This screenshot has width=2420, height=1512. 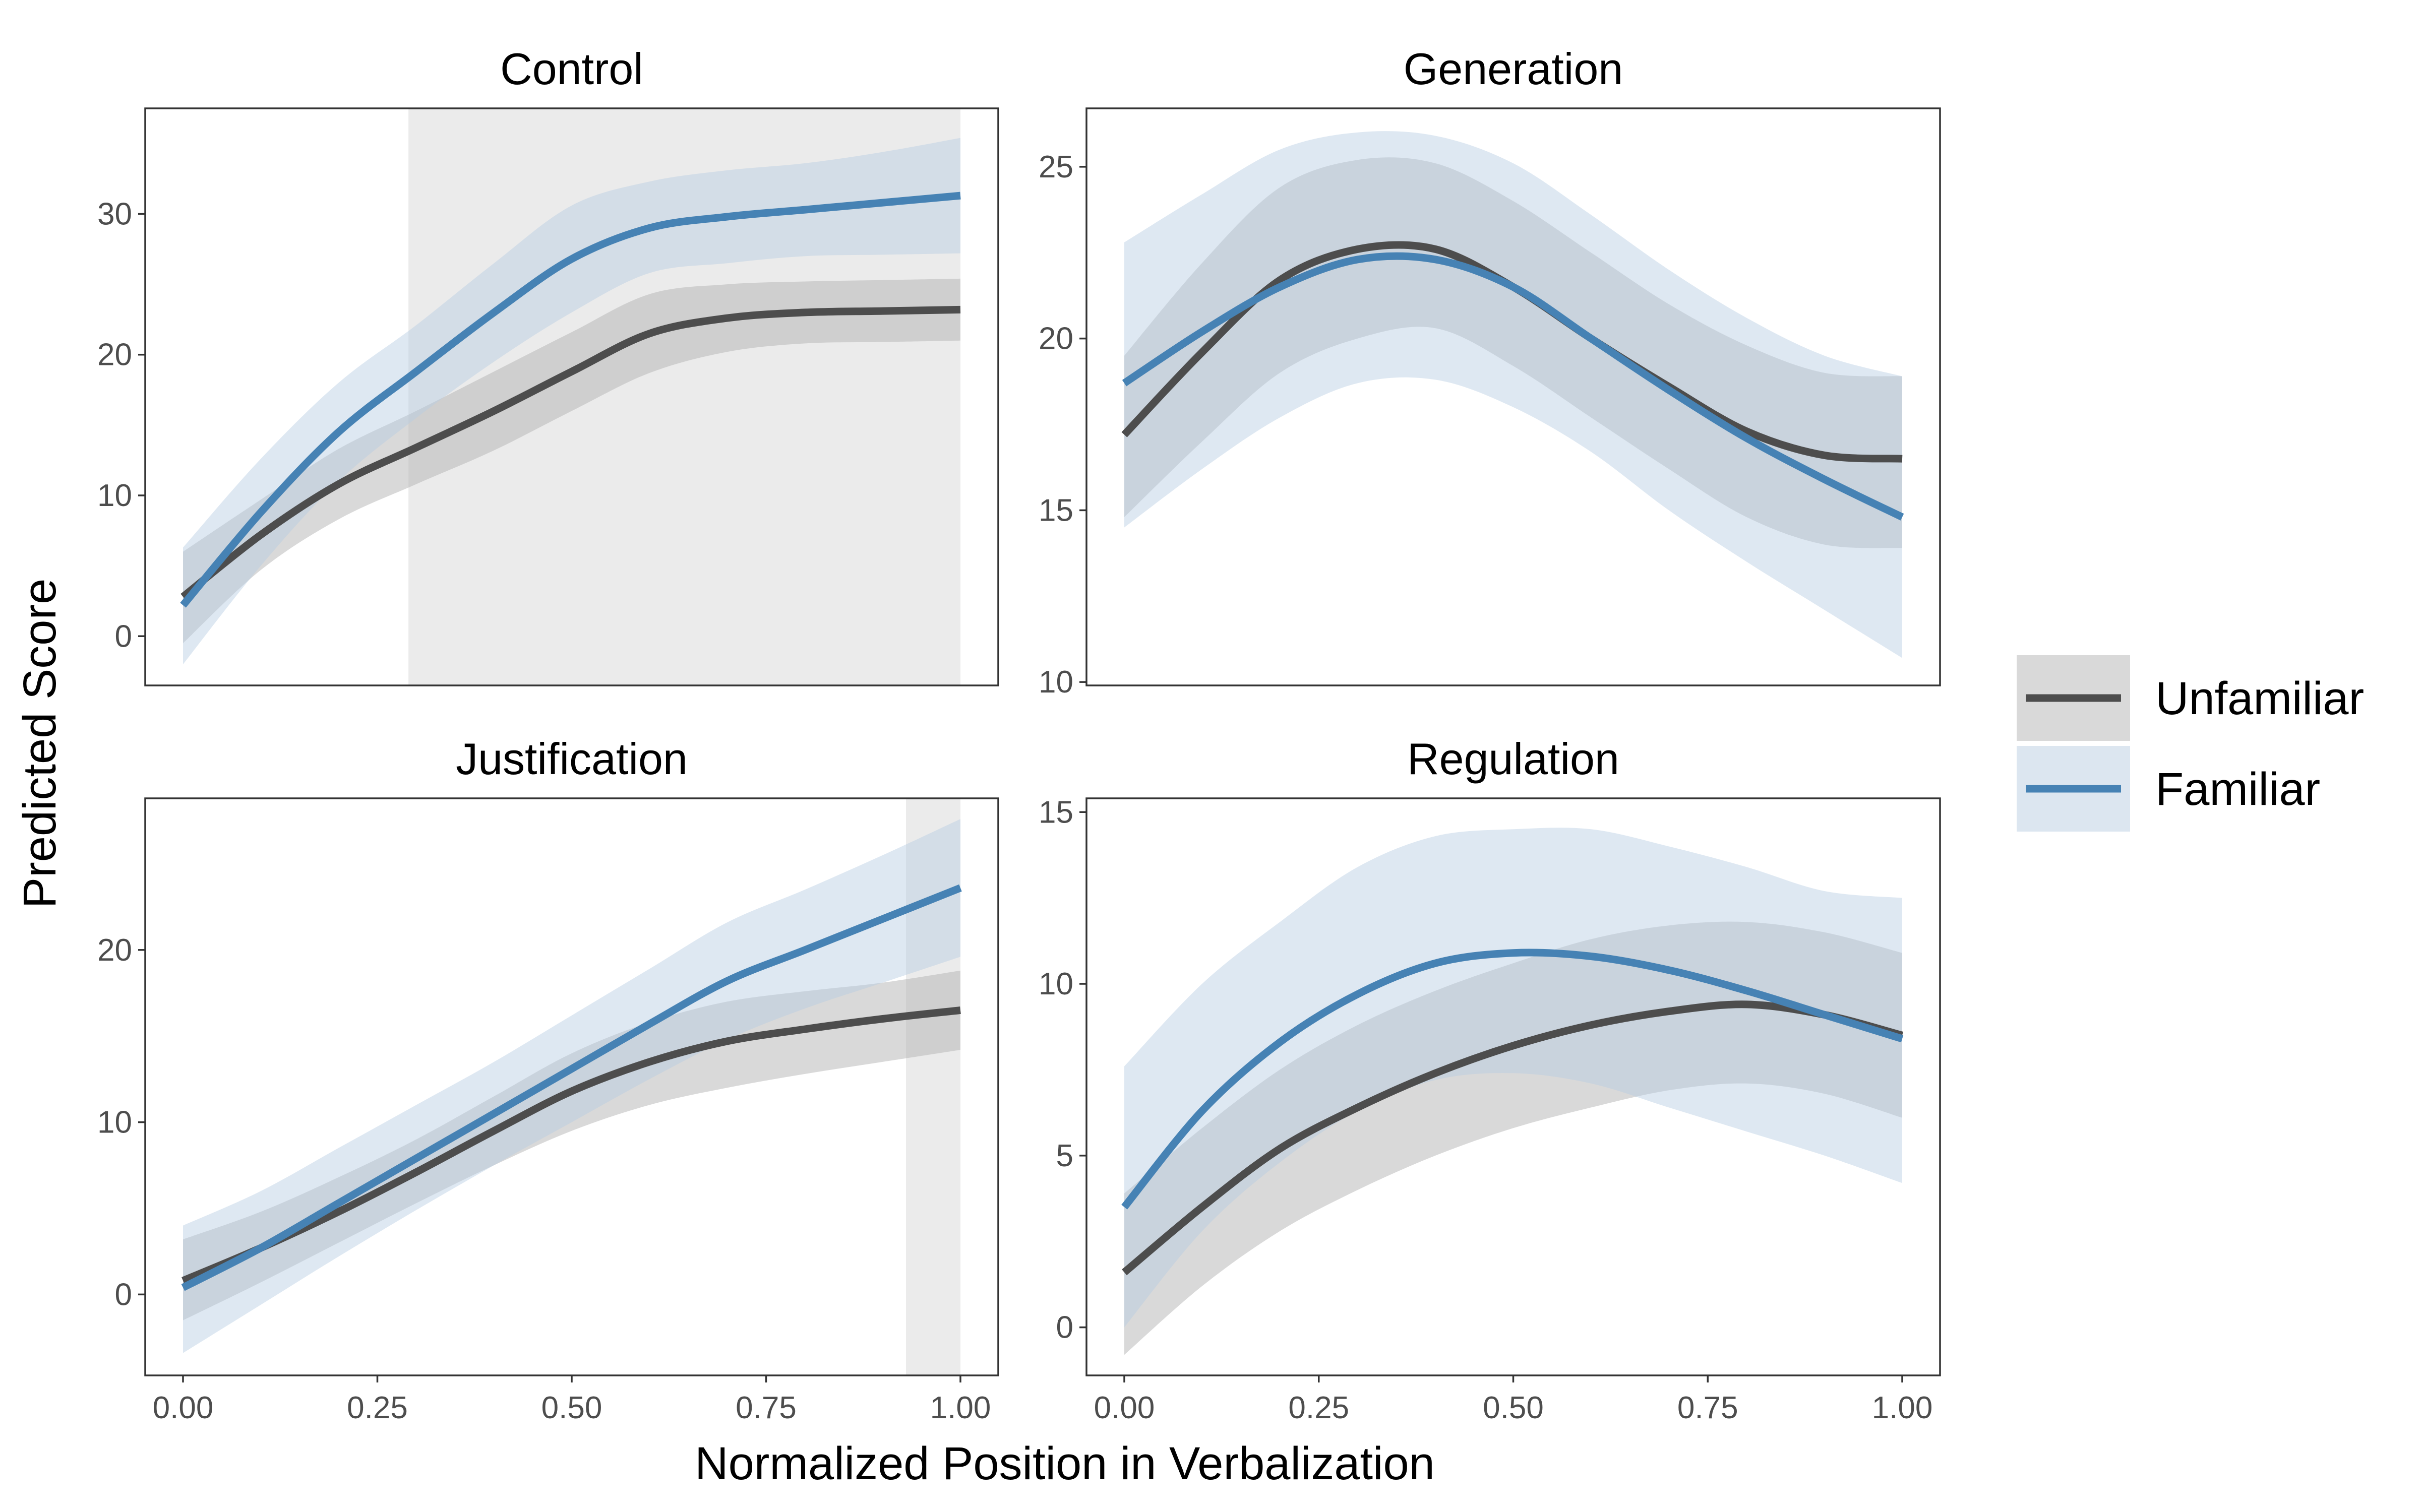 I want to click on panel-title: Justification, so click(x=572, y=759).